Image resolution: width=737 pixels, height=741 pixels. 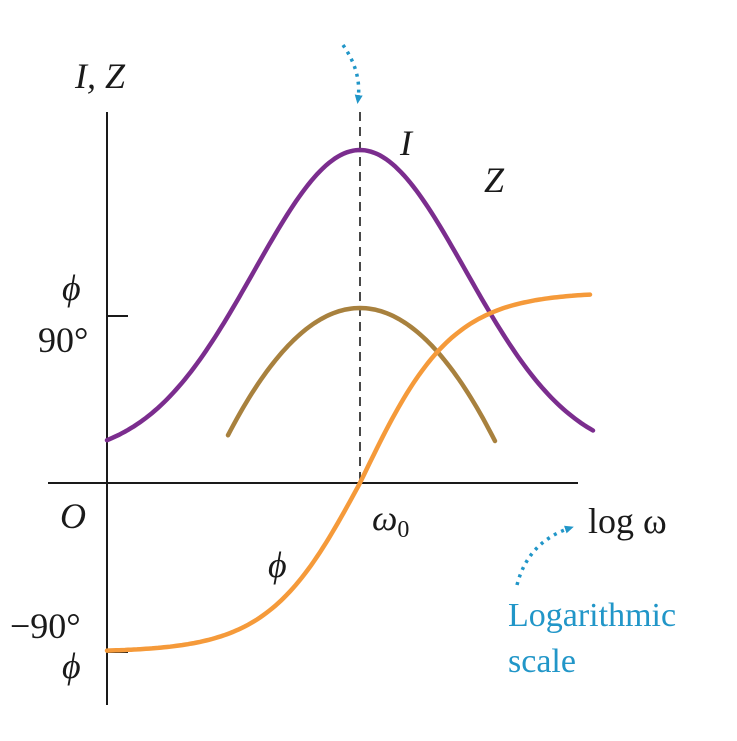 I want to click on x-tick-label-omega0: ω0, so click(x=390, y=520).